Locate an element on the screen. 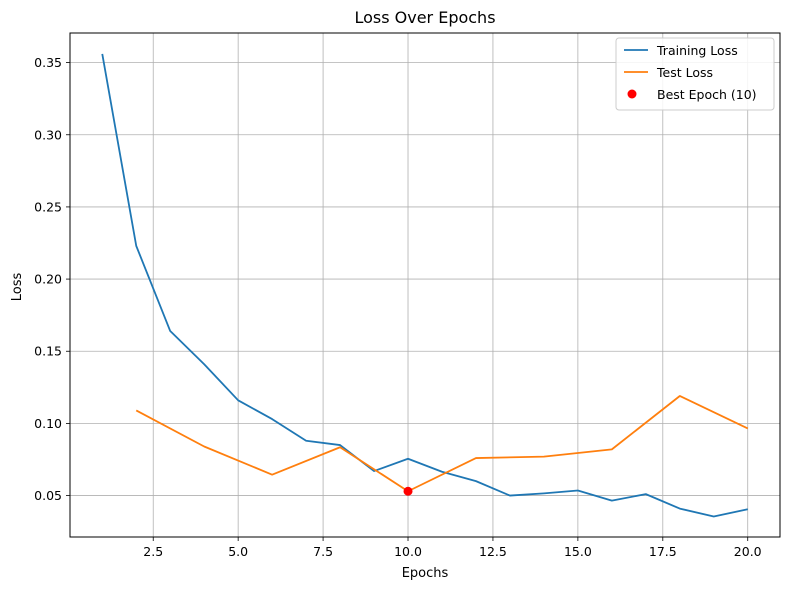 Image resolution: width=790 pixels, height=590 pixels. x-tick-label: 20.0 is located at coordinates (748, 551).